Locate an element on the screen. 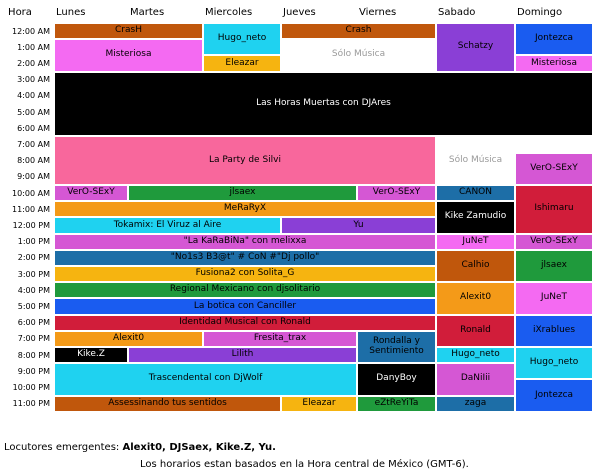 The width and height of the screenshot is (604, 476). program-block: Assessinando tus sentidos is located at coordinates (167, 403).